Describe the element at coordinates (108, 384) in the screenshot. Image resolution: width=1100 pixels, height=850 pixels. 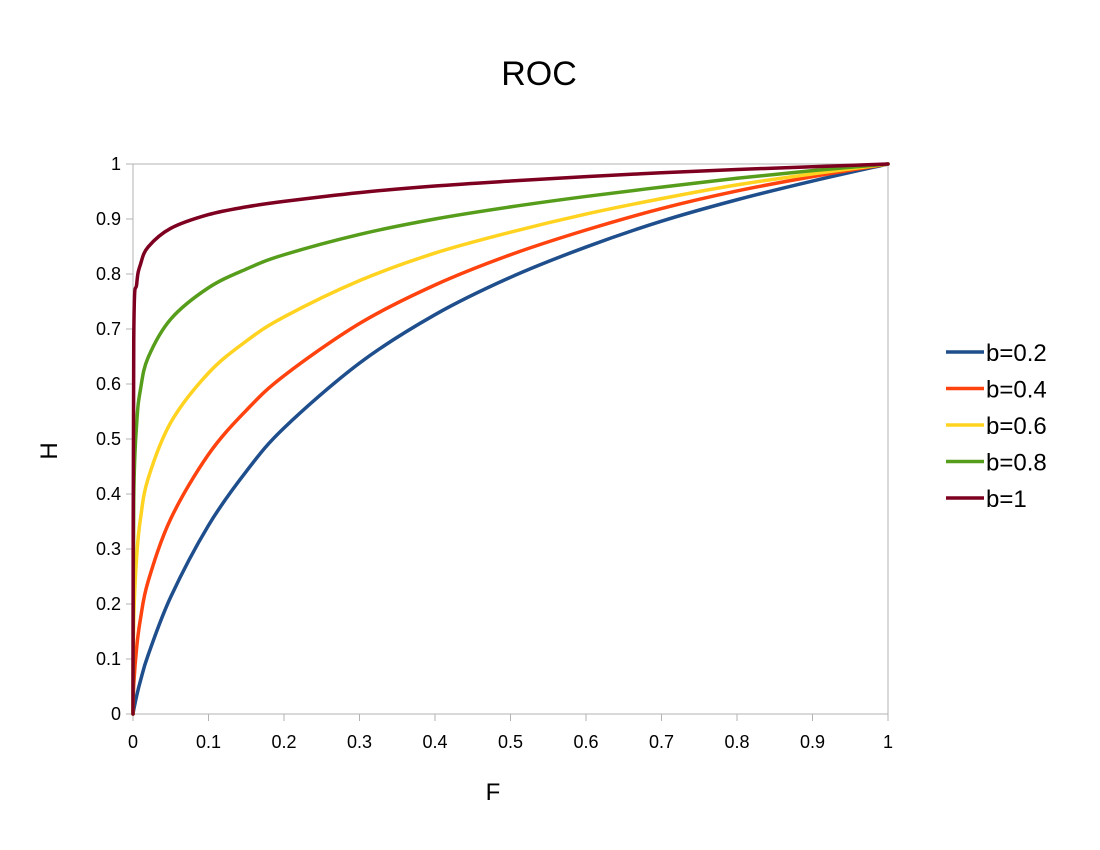
I see `y-tick-label: 0.6` at that location.